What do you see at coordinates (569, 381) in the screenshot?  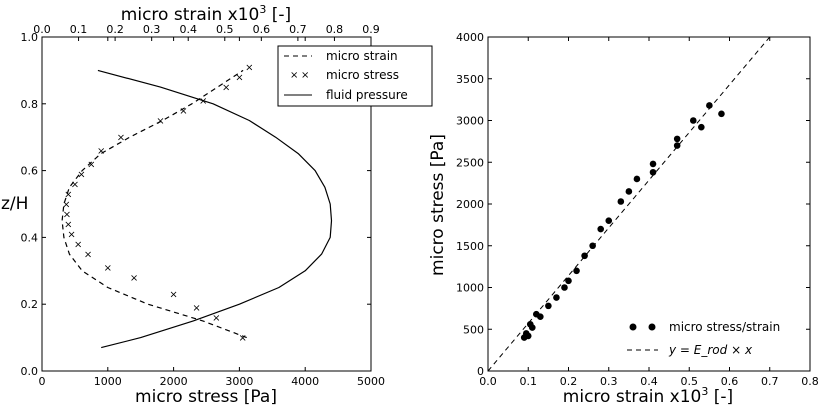 I see `right-x-tick-label: 0.2` at bounding box center [569, 381].